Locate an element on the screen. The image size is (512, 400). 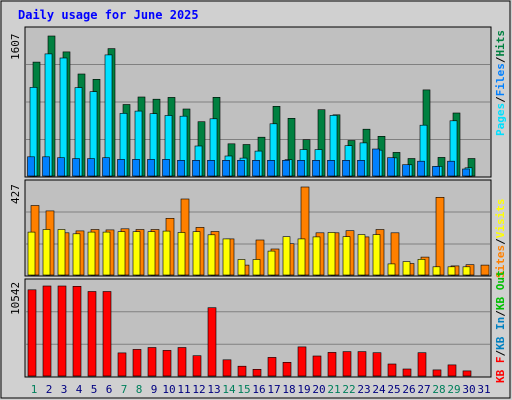
x-tick-label: 18 is located at coordinates (288, 389).